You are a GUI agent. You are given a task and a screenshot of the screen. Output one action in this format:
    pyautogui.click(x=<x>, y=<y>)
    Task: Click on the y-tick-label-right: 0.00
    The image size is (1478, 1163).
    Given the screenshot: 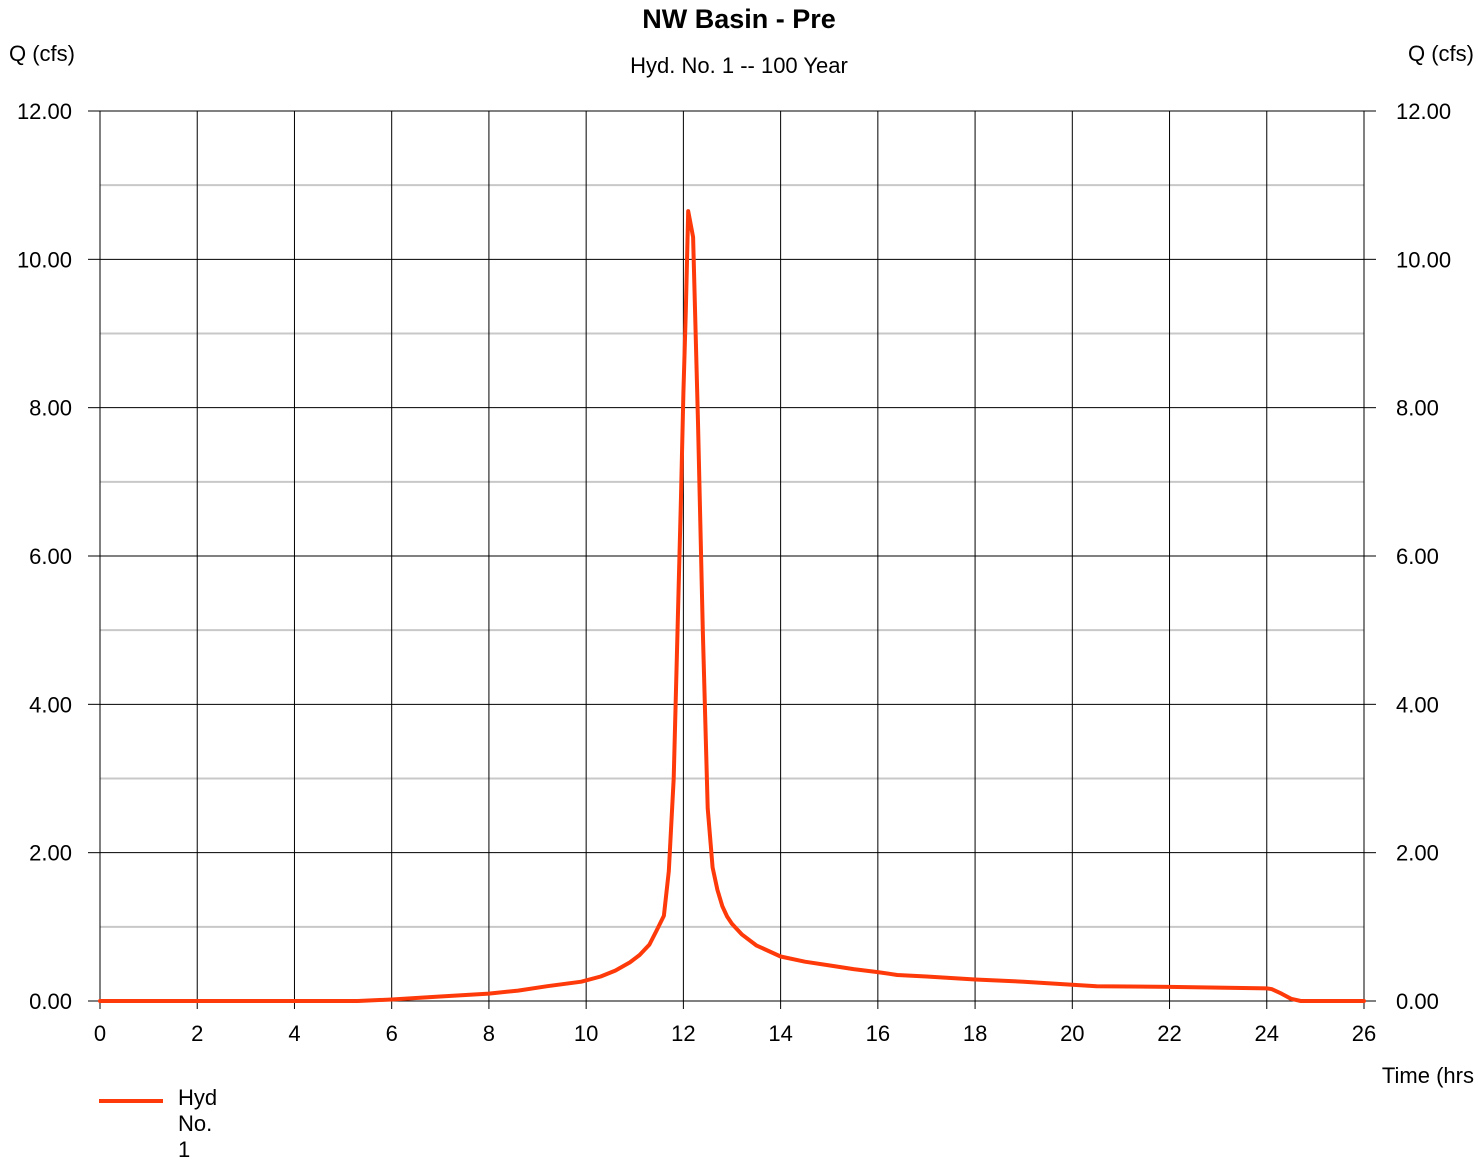 What is the action you would take?
    pyautogui.click(x=1417, y=1001)
    